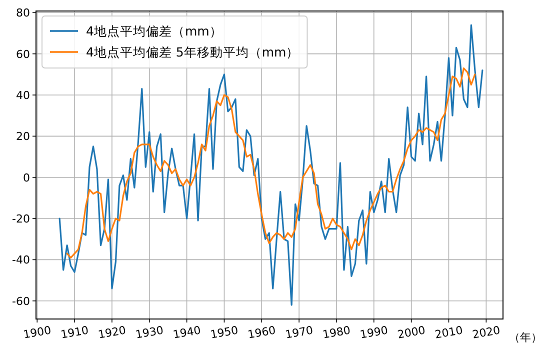 The image size is (535, 349). What do you see at coordinates (21, 260) in the screenshot?
I see `y-tick-label: -40` at bounding box center [21, 260].